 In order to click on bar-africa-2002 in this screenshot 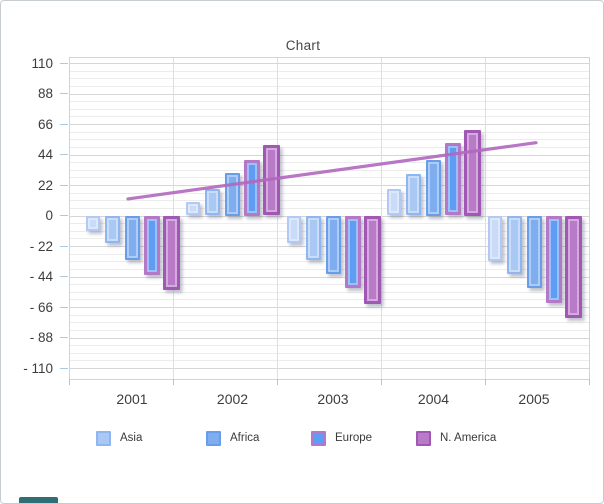, I will do `click(232, 194)`.